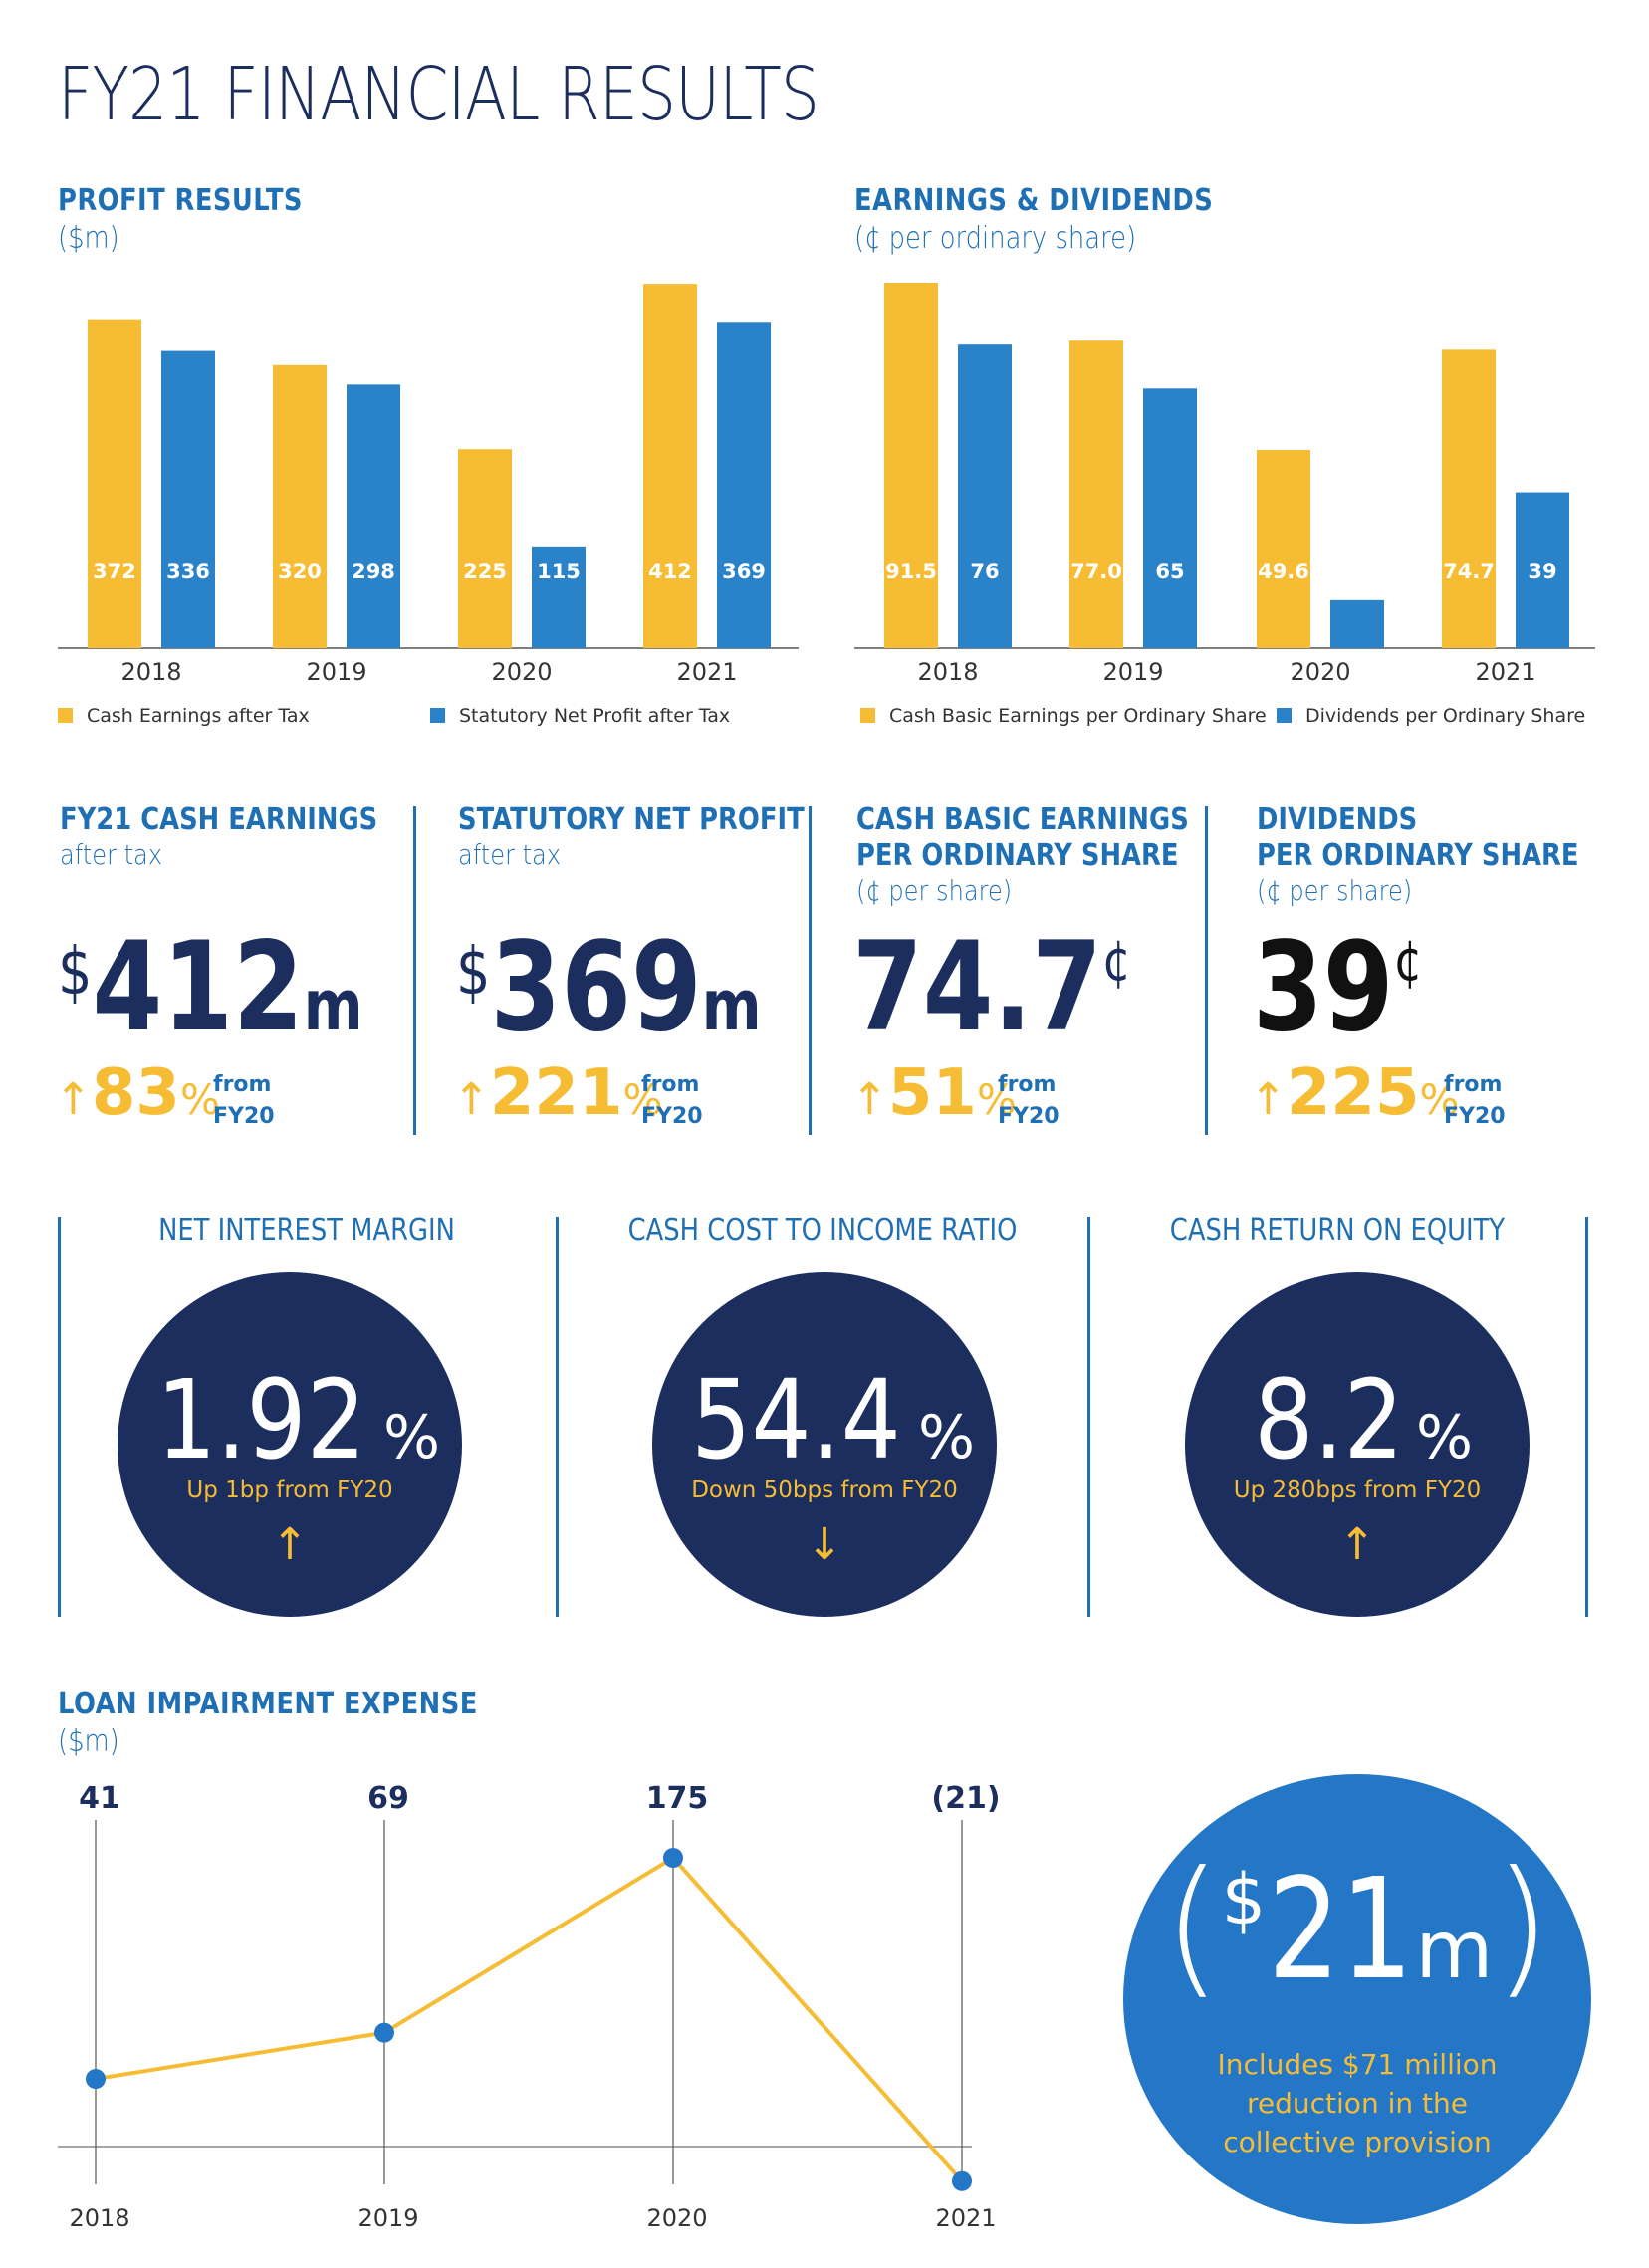 Image resolution: width=1649 pixels, height=2268 pixels. Describe the element at coordinates (1337, 820) in the screenshot. I see `kpi-heading: DIVIDENDS` at that location.